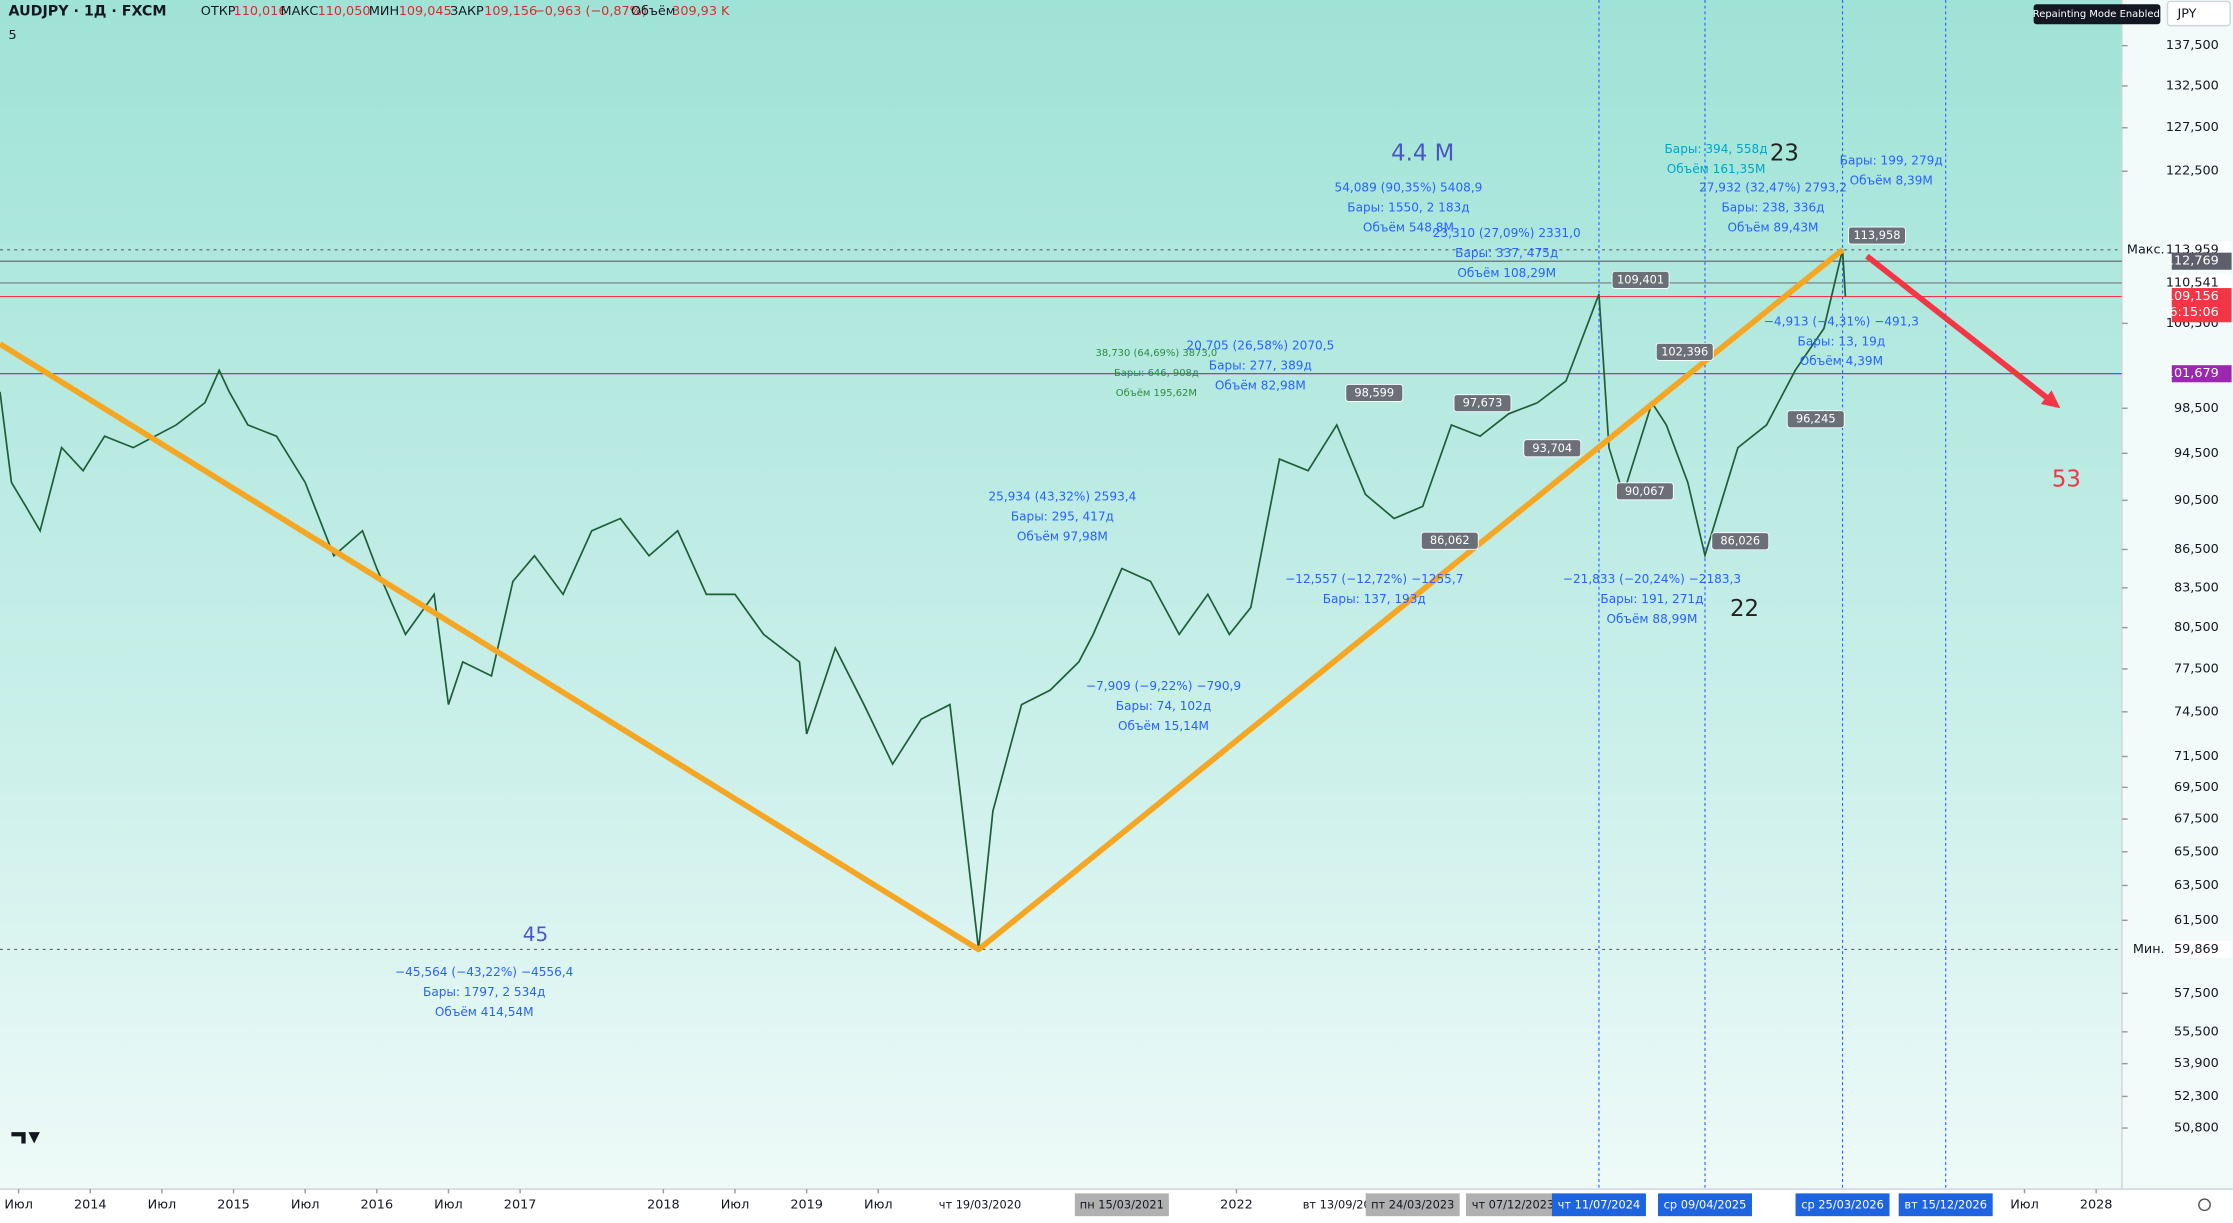  I want to click on legend-label: ЗАКР, so click(467, 11).